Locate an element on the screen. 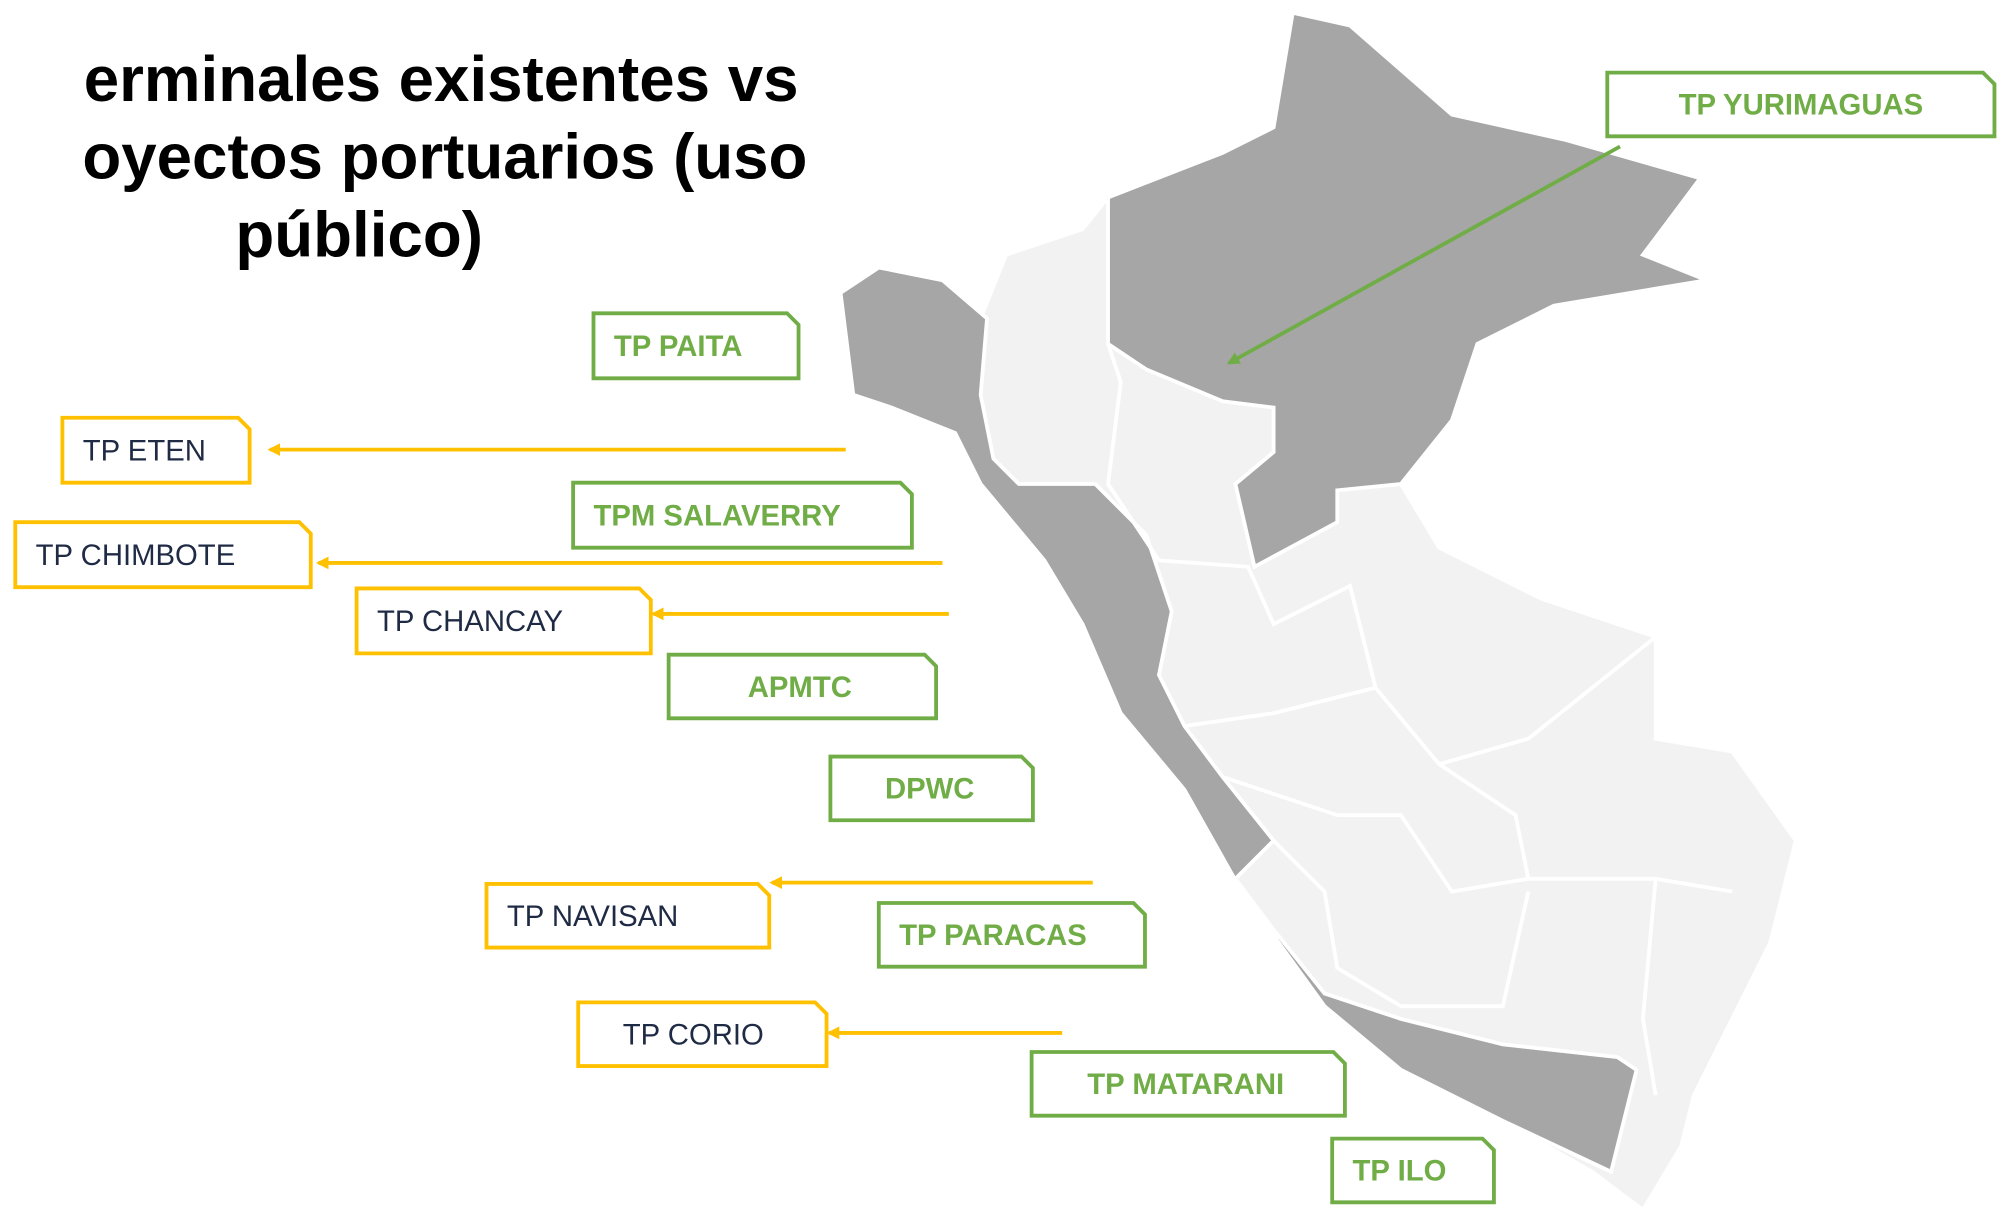  label-text: TP MATARANI is located at coordinates (1185, 1084).